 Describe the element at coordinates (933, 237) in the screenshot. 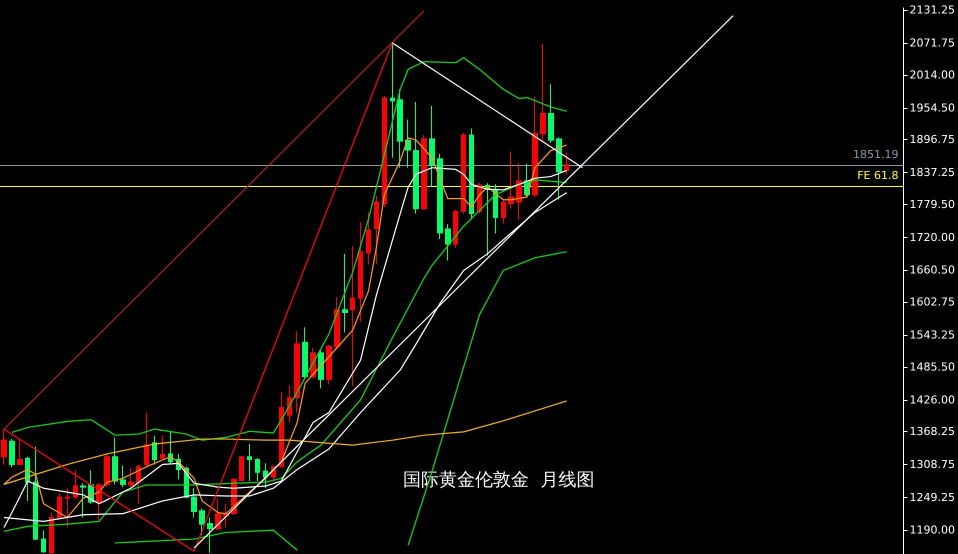

I see `y-tick-label: 1720.00` at that location.